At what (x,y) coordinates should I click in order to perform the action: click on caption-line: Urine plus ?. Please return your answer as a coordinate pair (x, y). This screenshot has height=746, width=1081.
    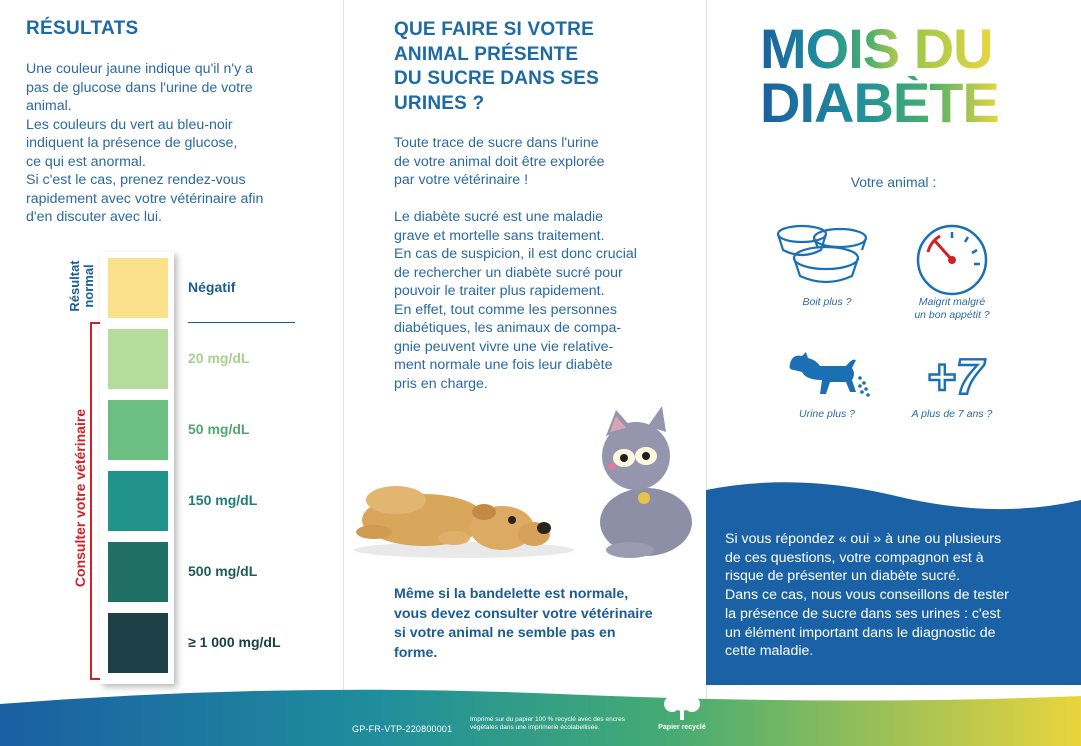
    Looking at the image, I should click on (827, 414).